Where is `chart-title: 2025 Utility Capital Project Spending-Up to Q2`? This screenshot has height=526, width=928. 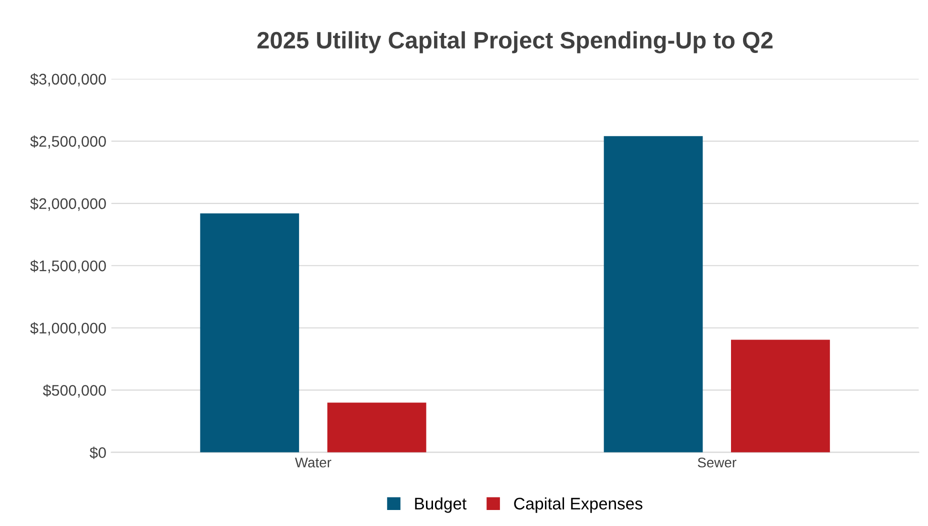 chart-title: 2025 Utility Capital Project Spending-Up to Q2 is located at coordinates (515, 42).